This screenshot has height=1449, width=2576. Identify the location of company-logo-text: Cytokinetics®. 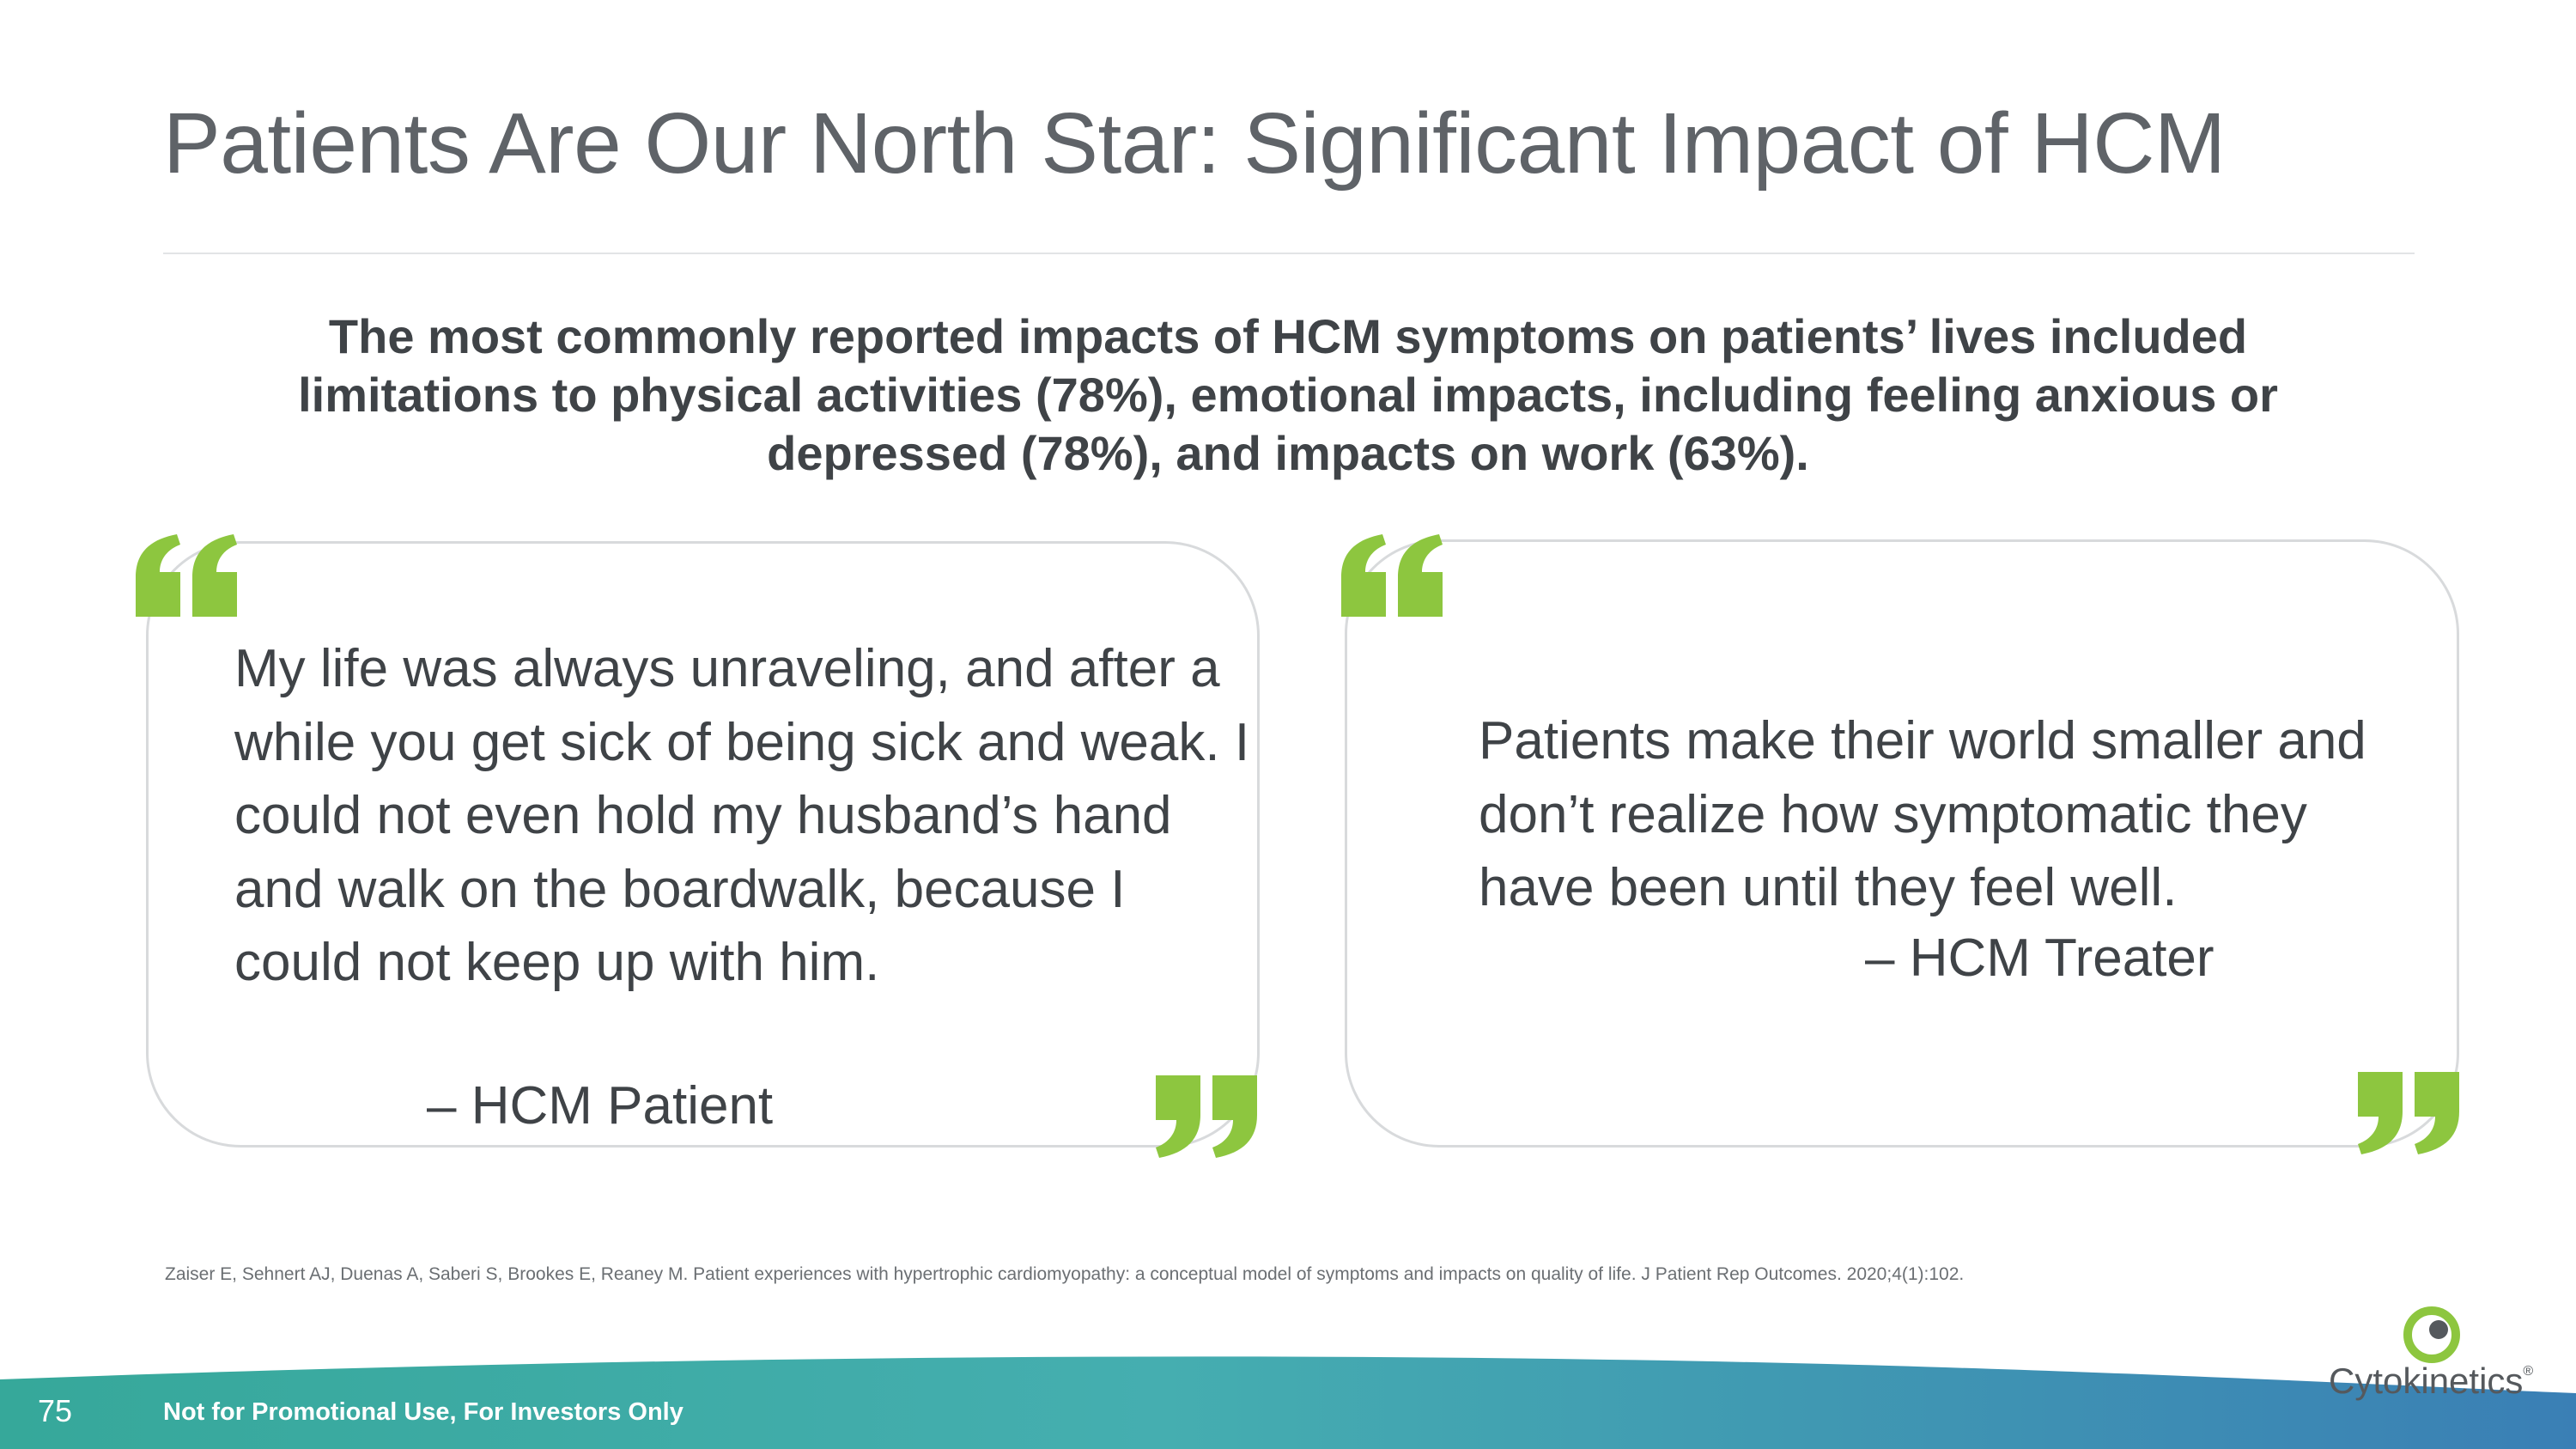
(2431, 1381).